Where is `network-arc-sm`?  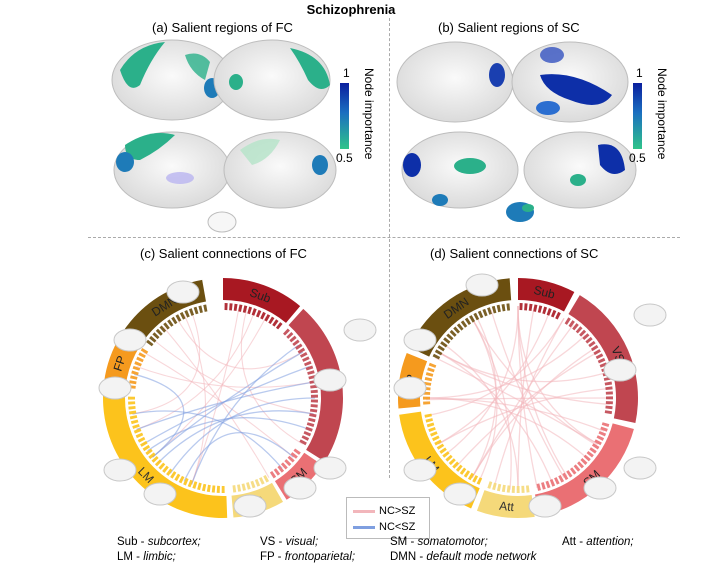
network-arc-sm is located at coordinates (584, 470).